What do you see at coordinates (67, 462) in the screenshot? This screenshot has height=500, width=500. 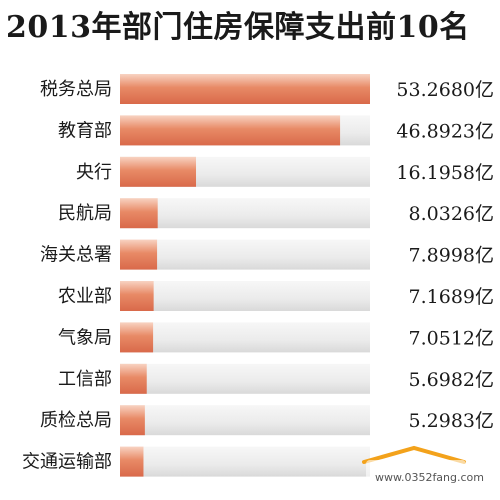 I see `category-label: 交通运输部` at bounding box center [67, 462].